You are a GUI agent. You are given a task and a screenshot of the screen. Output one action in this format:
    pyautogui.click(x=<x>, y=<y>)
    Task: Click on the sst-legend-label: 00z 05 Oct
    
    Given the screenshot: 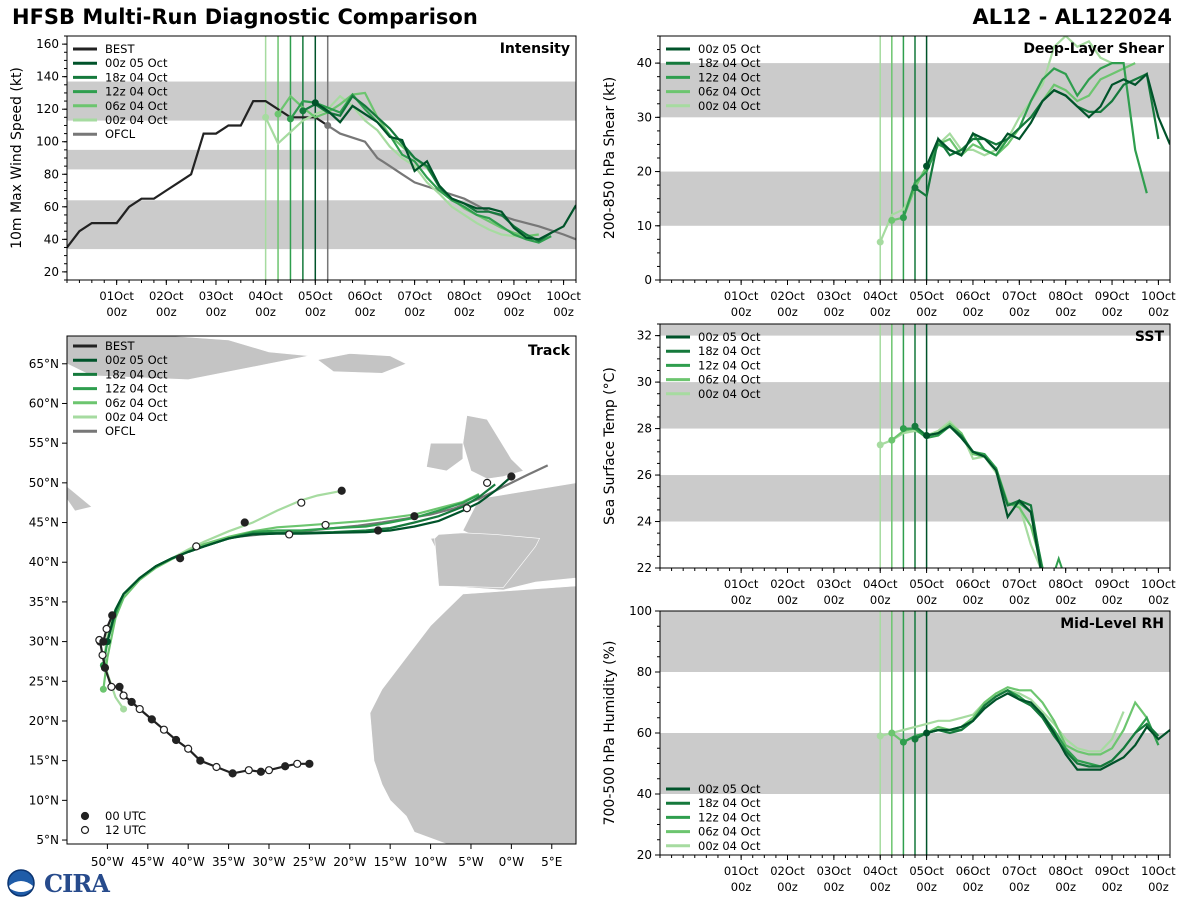 What is the action you would take?
    pyautogui.click(x=729, y=337)
    